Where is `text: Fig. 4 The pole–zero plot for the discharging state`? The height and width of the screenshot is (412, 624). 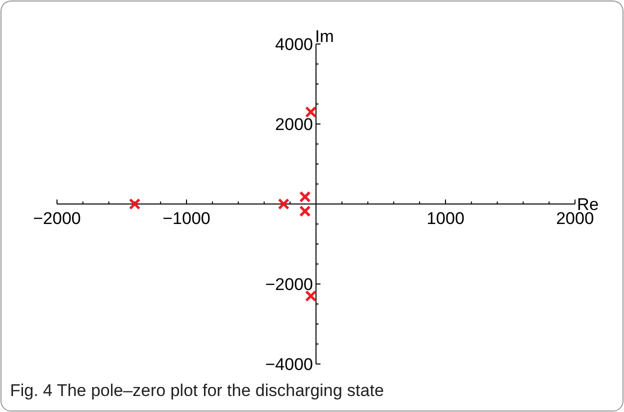
text: Fig. 4 The pole–zero plot for the discharging state is located at coordinates (197, 390).